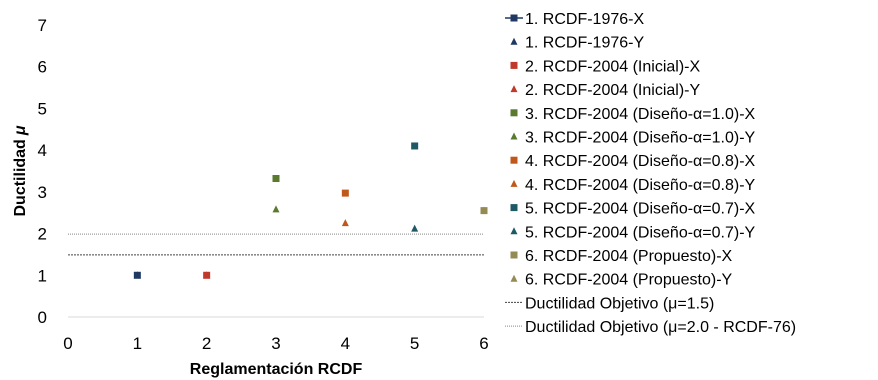  I want to click on legend-item: 2. RCDF-2004 (Inicial)-X, so click(605, 66).